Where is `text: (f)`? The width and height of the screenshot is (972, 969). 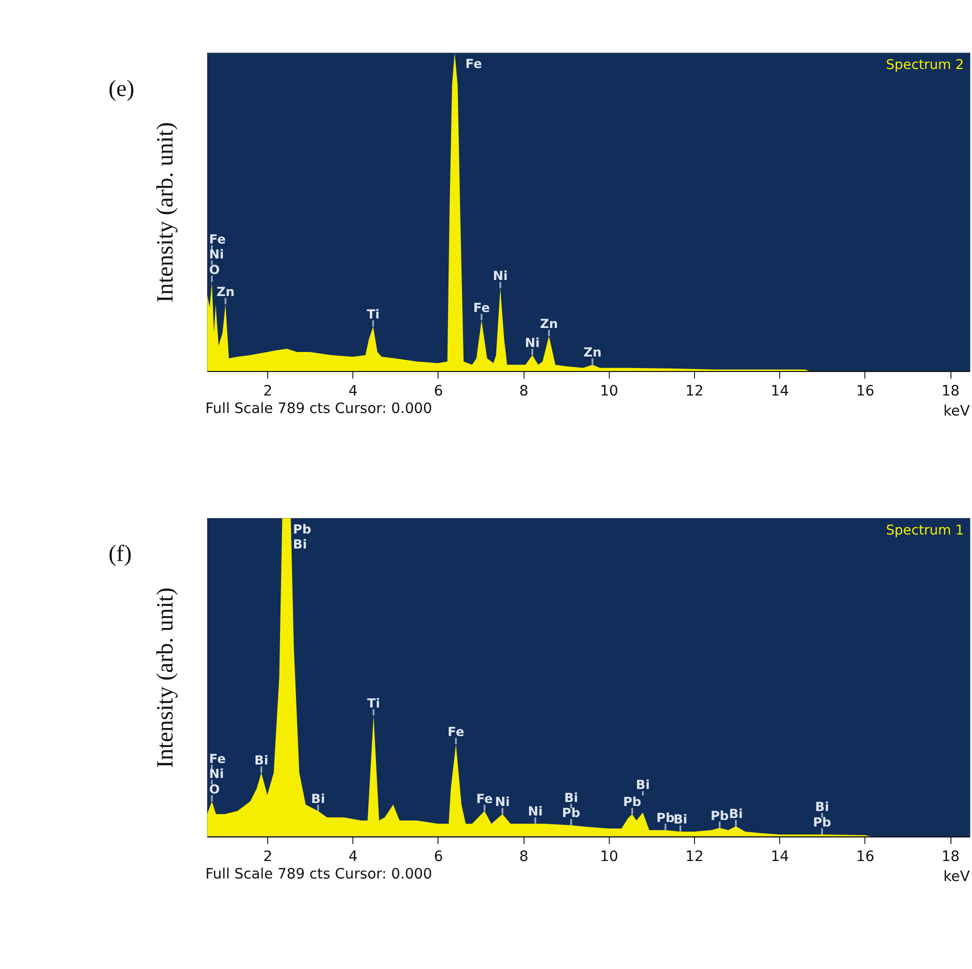 text: (f) is located at coordinates (120, 554).